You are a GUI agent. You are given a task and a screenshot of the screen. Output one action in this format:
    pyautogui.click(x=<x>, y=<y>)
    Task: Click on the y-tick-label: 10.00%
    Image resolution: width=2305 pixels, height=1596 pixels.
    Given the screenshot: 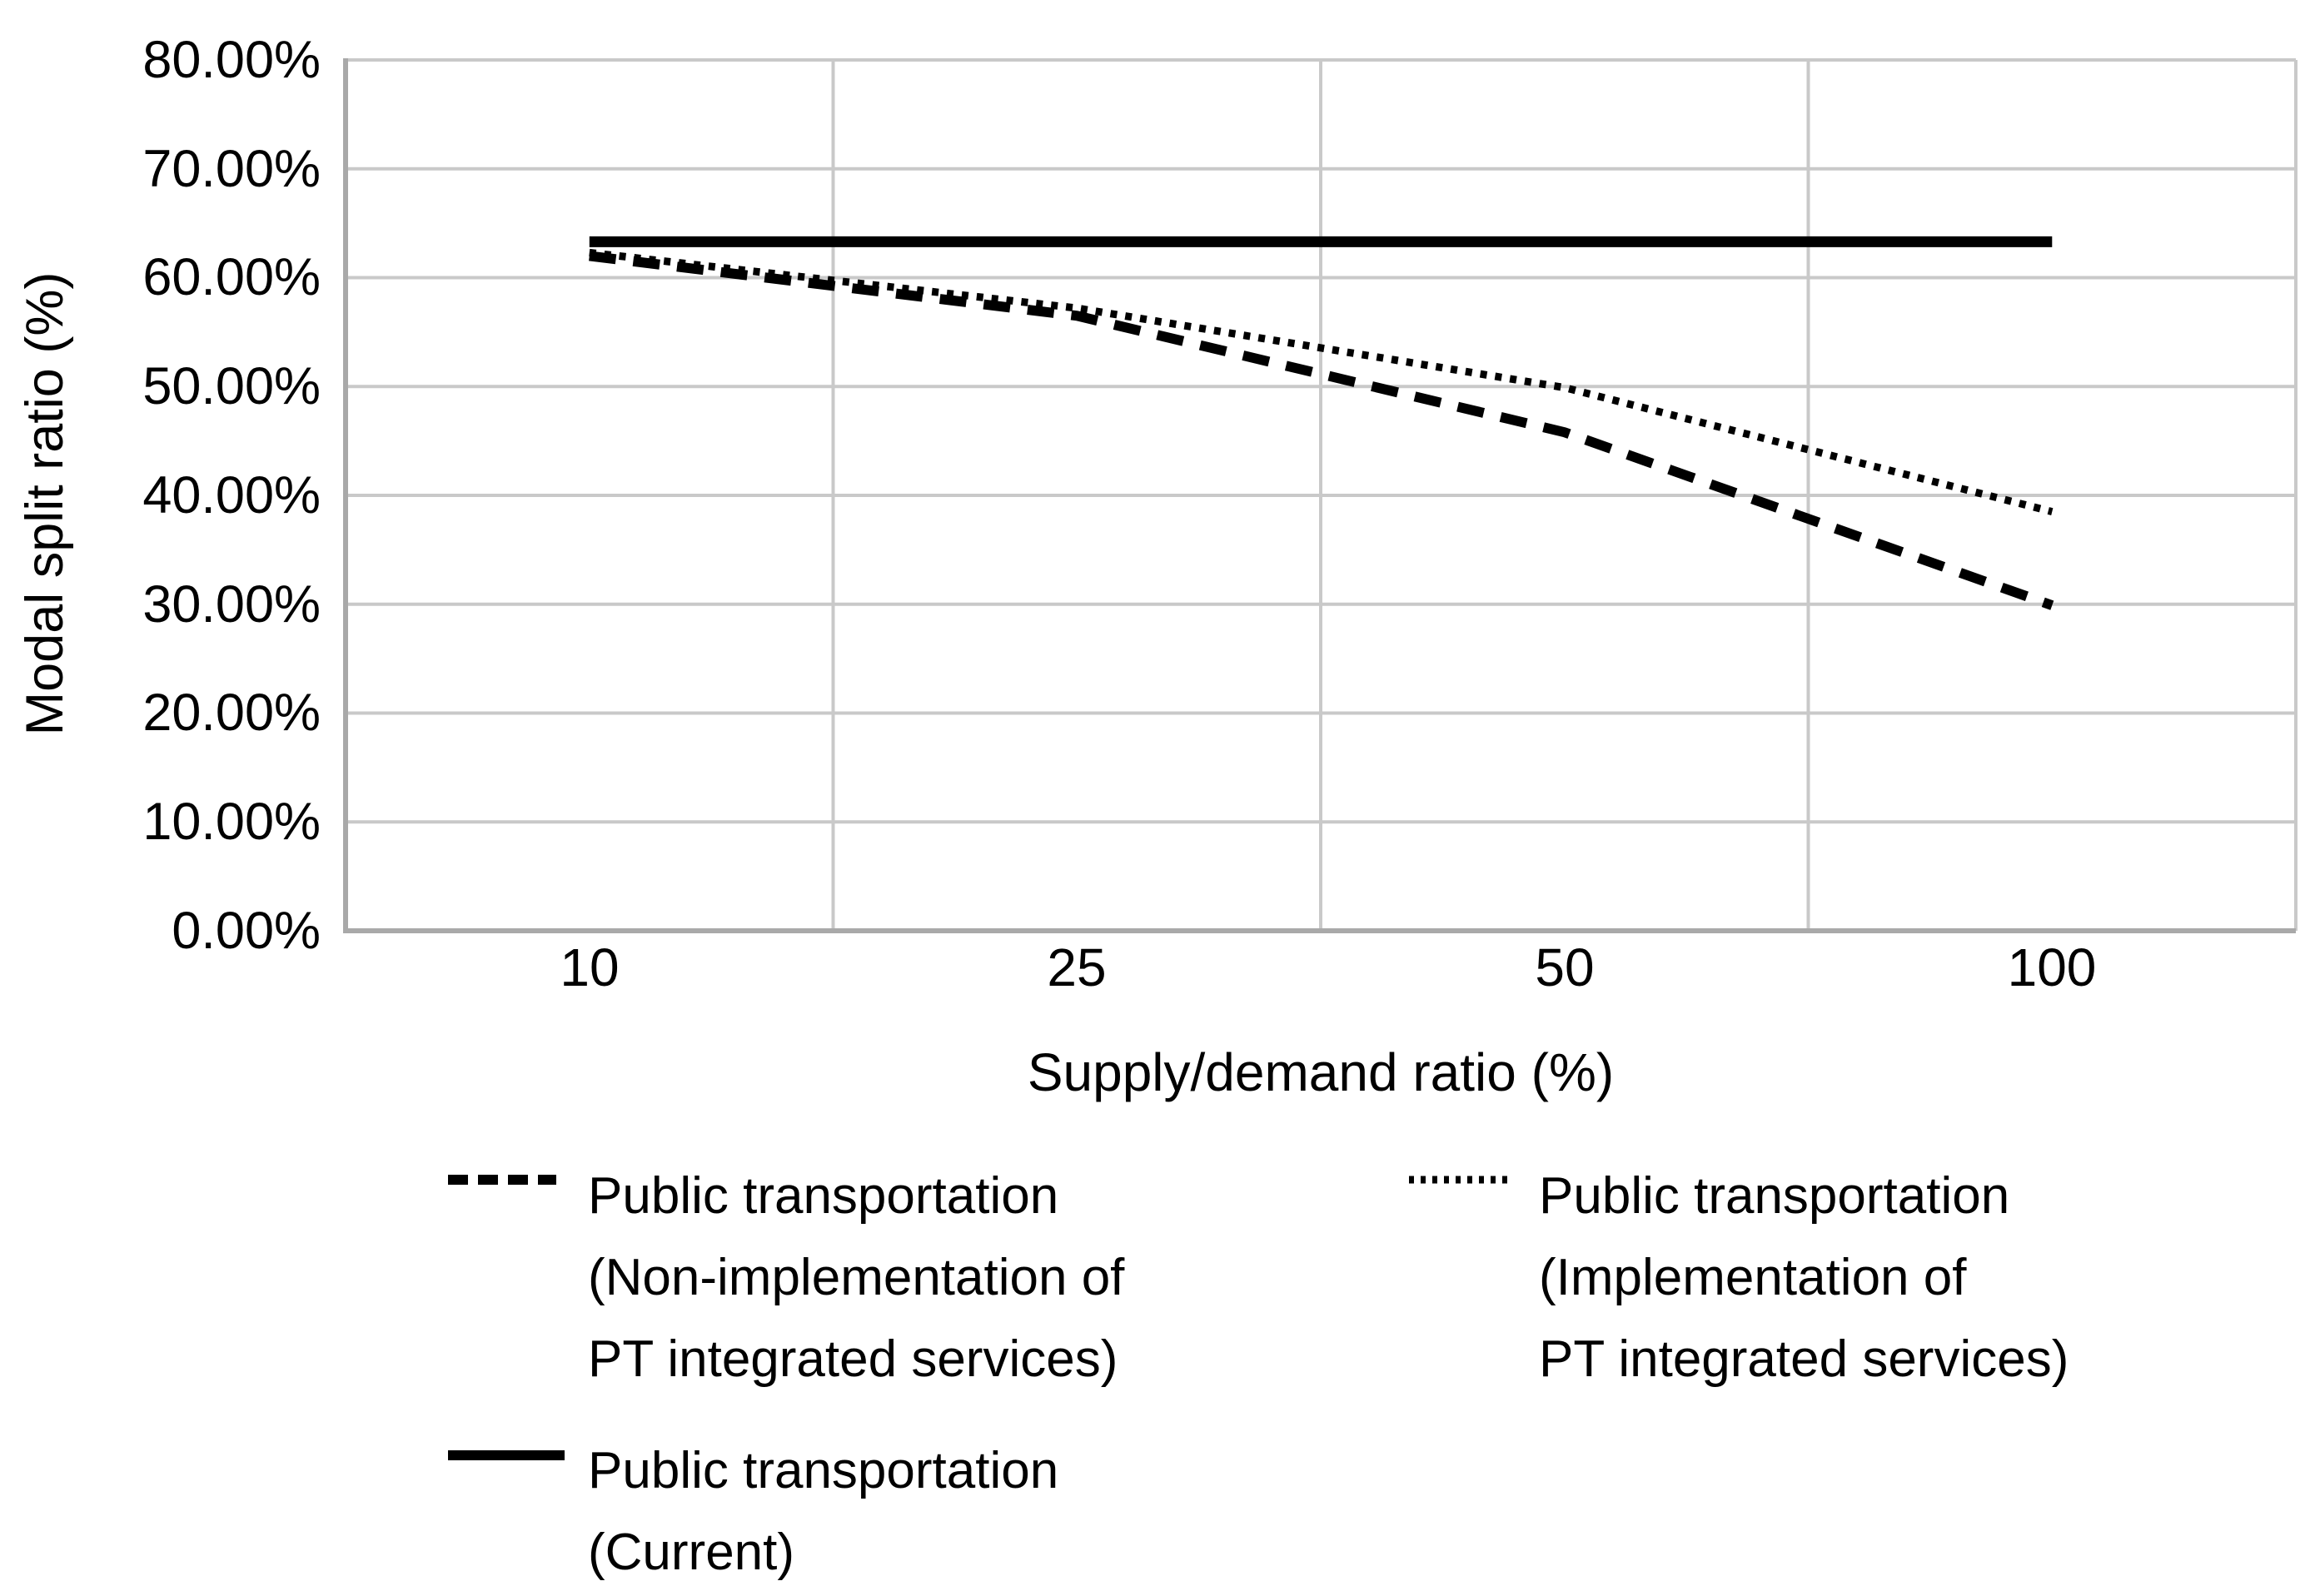 What is the action you would take?
    pyautogui.click(x=231, y=822)
    